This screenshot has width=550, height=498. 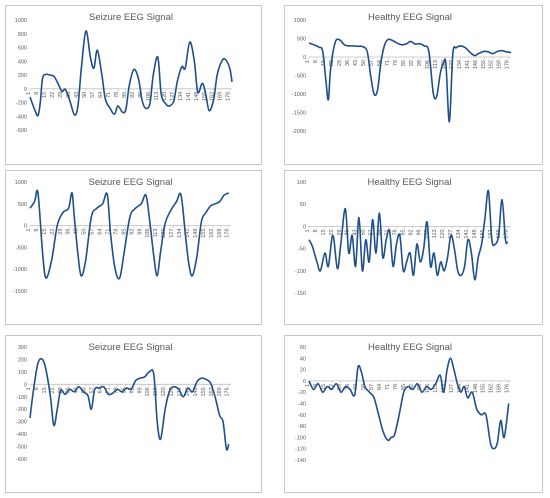 I want to click on y-tick-label: -120, so click(x=300, y=450).